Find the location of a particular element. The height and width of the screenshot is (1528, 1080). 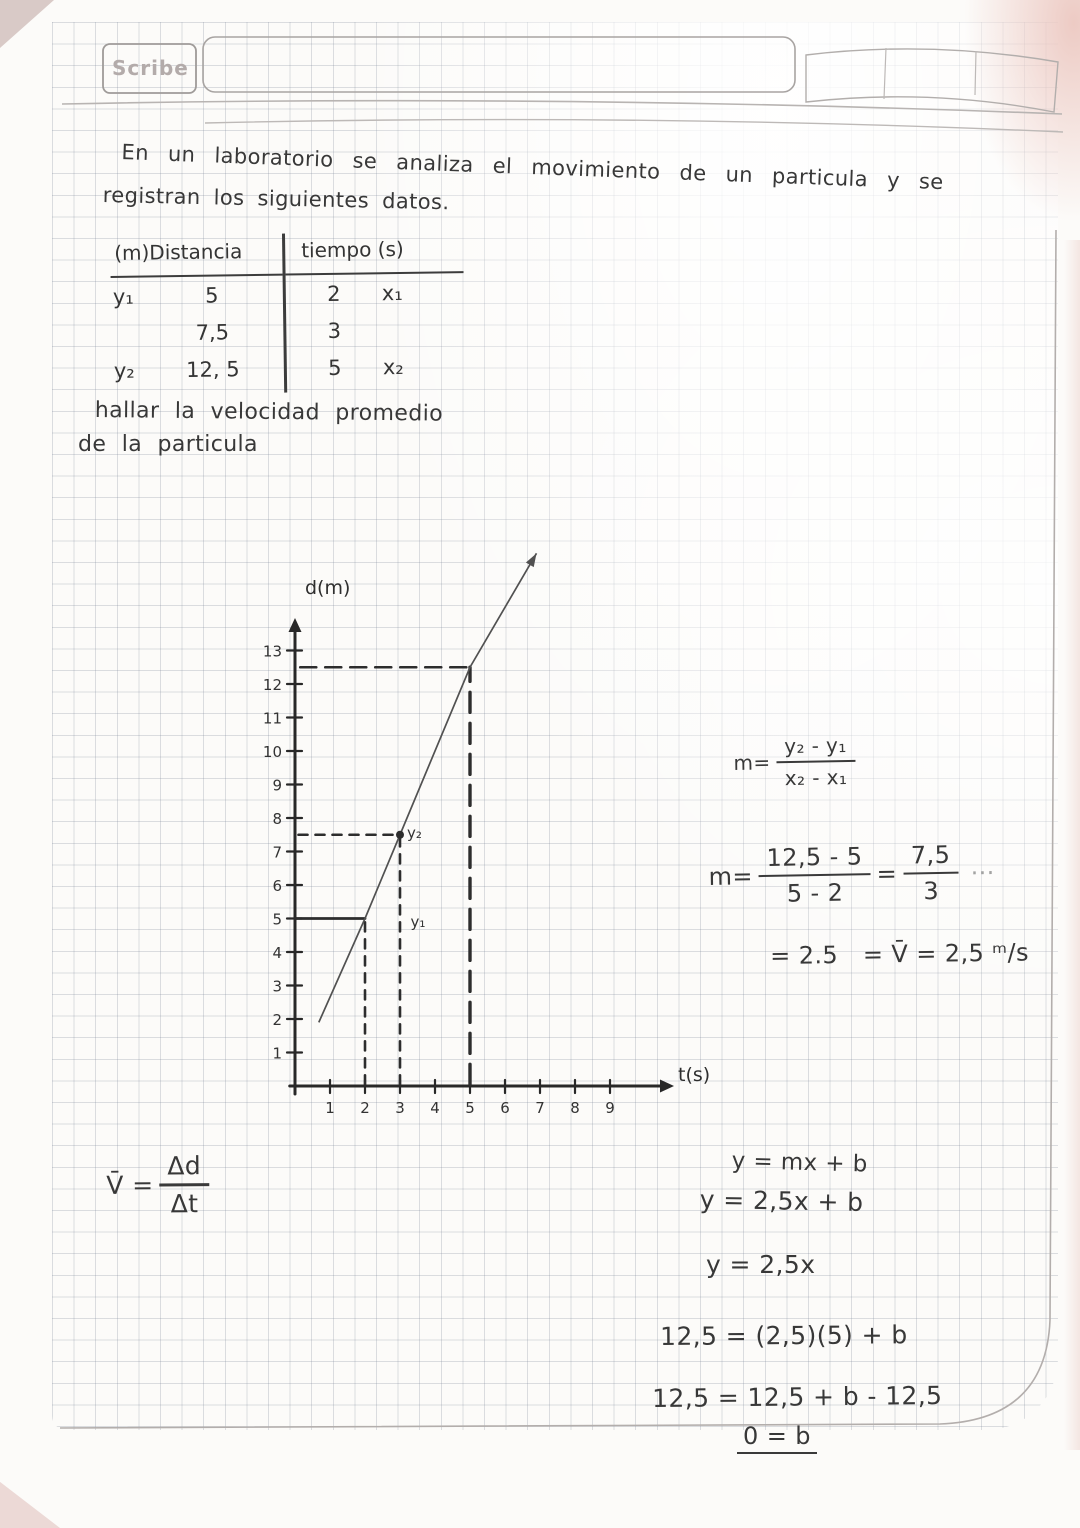

equation-y-25x: y = 2,5x is located at coordinates (761, 1264).